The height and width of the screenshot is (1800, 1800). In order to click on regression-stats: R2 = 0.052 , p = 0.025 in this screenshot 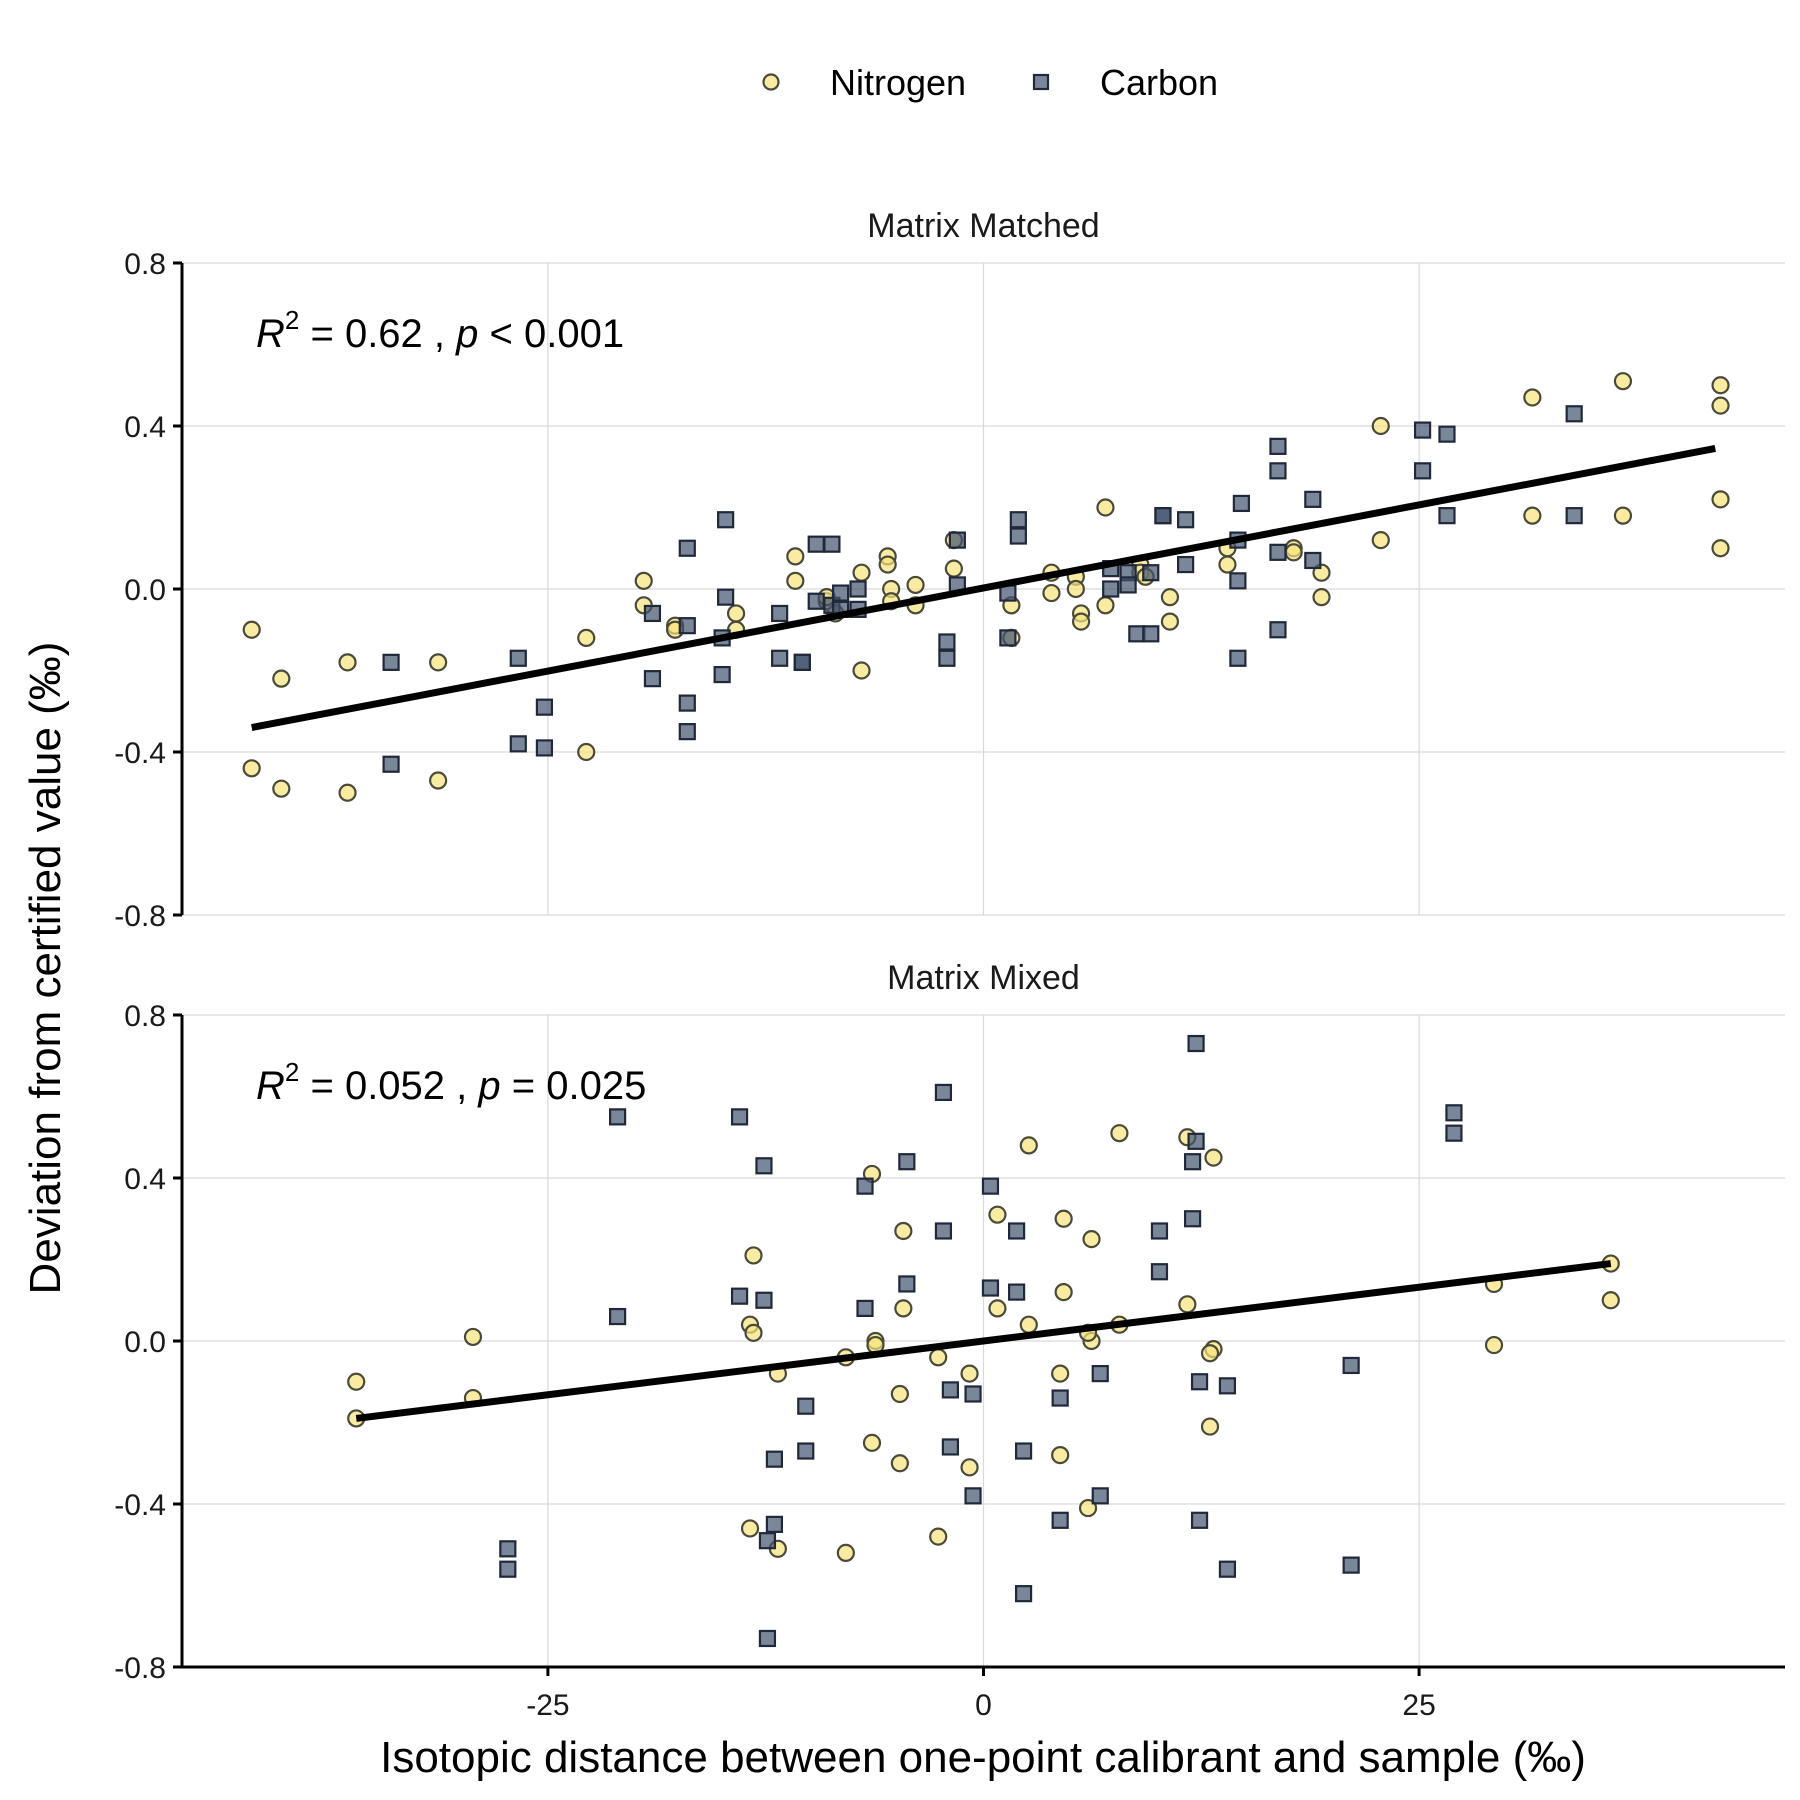, I will do `click(451, 1082)`.